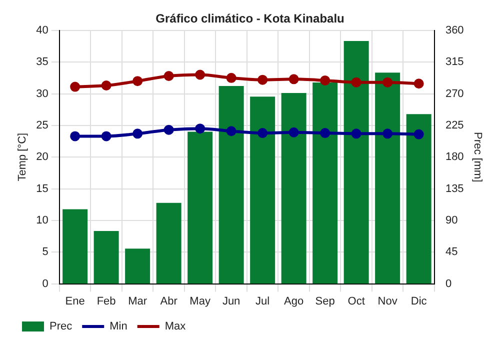 The image size is (500, 350). What do you see at coordinates (45, 252) in the screenshot?
I see `y-tick-label: 5` at bounding box center [45, 252].